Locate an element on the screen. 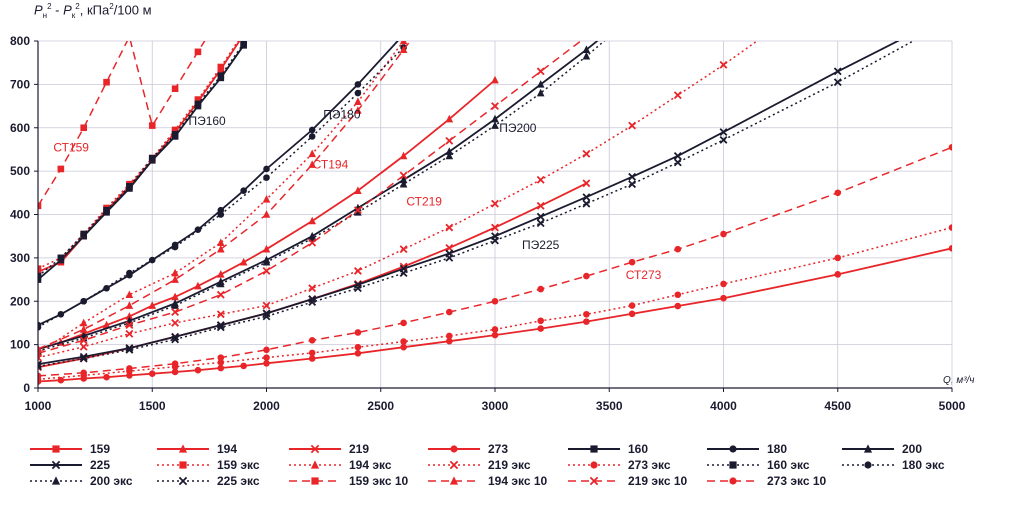  x-tick-label: 4500 is located at coordinates (837, 406).